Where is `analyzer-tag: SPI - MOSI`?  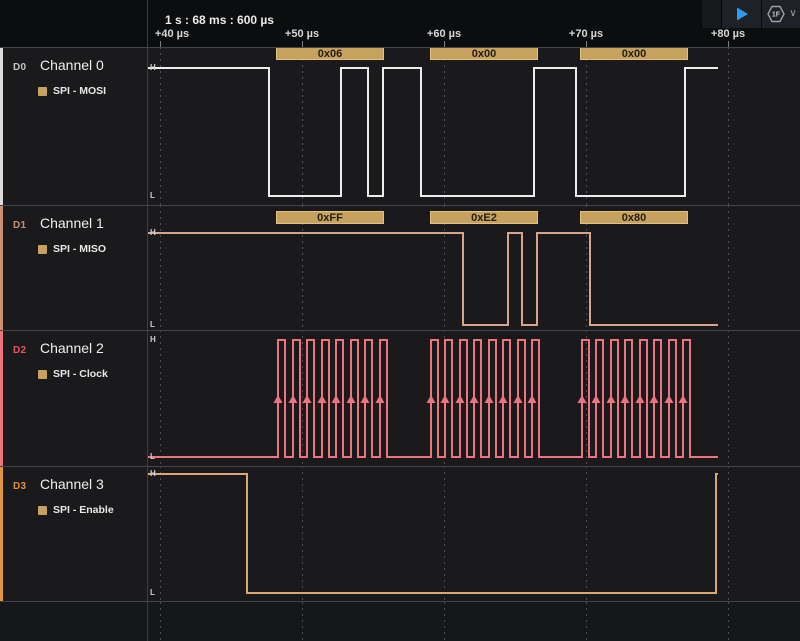
analyzer-tag: SPI - MOSI is located at coordinates (72, 91).